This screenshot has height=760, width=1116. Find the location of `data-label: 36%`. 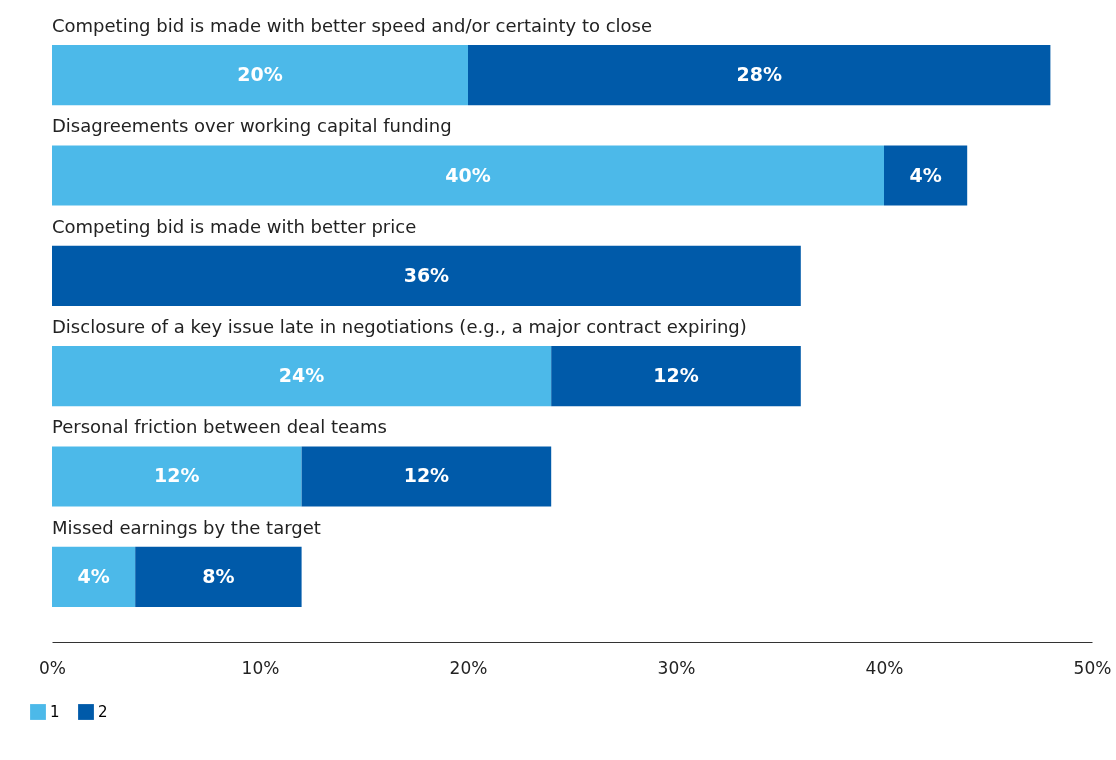

data-label: 36% is located at coordinates (426, 274).